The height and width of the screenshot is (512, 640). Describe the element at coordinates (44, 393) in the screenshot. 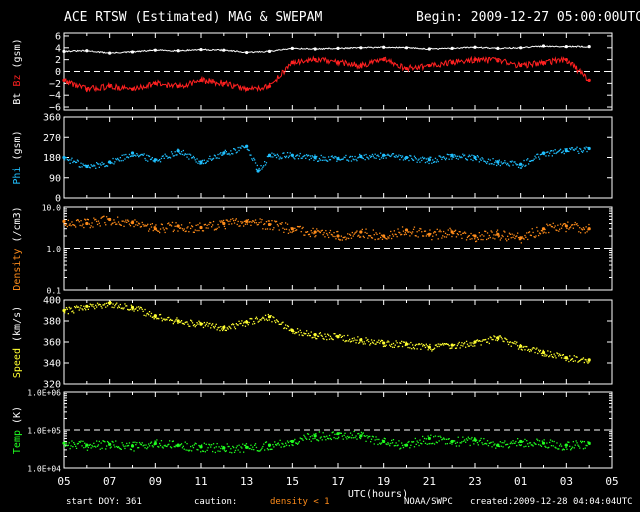

I see `y-tick-label: 1.0E+06` at that location.